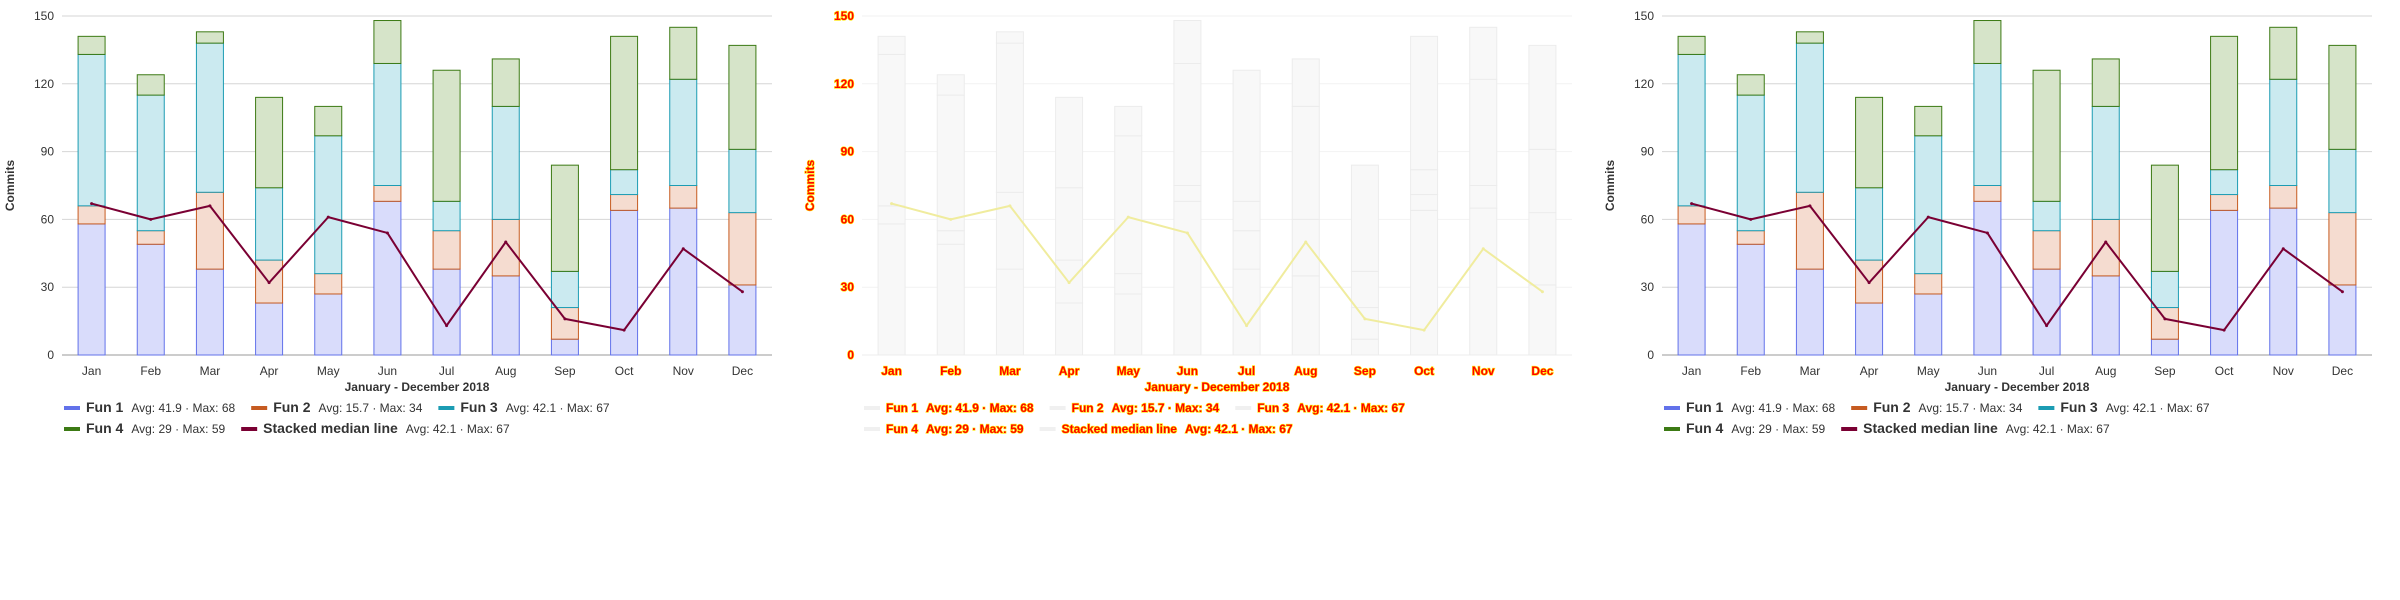  I want to click on bar-fun-3-mar, so click(209, 117).